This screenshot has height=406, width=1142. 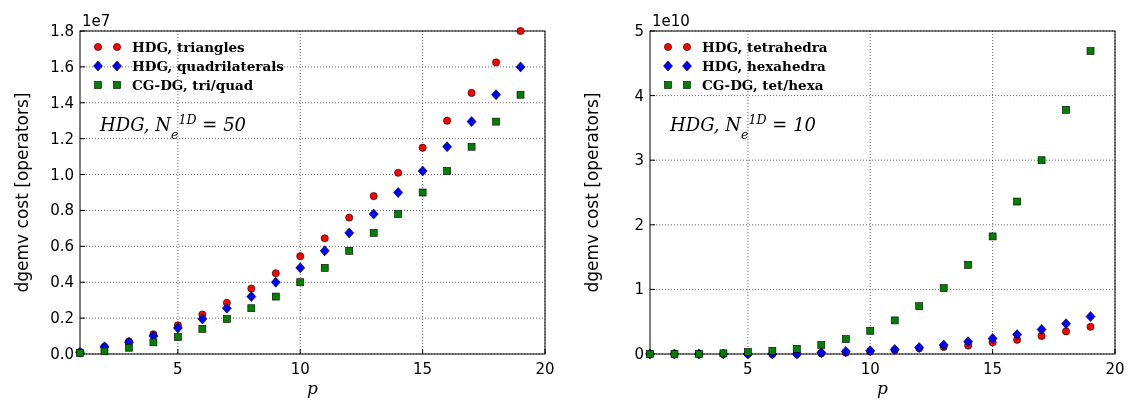 What do you see at coordinates (173, 126) in the screenshot?
I see `annotation: HDG, N$_{e}$$^{1D}$ = 50` at bounding box center [173, 126].